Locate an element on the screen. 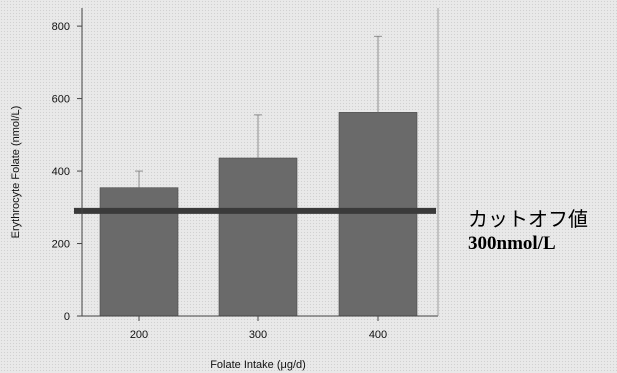  cutoff-value-label: 300nmol/L is located at coordinates (512, 243).